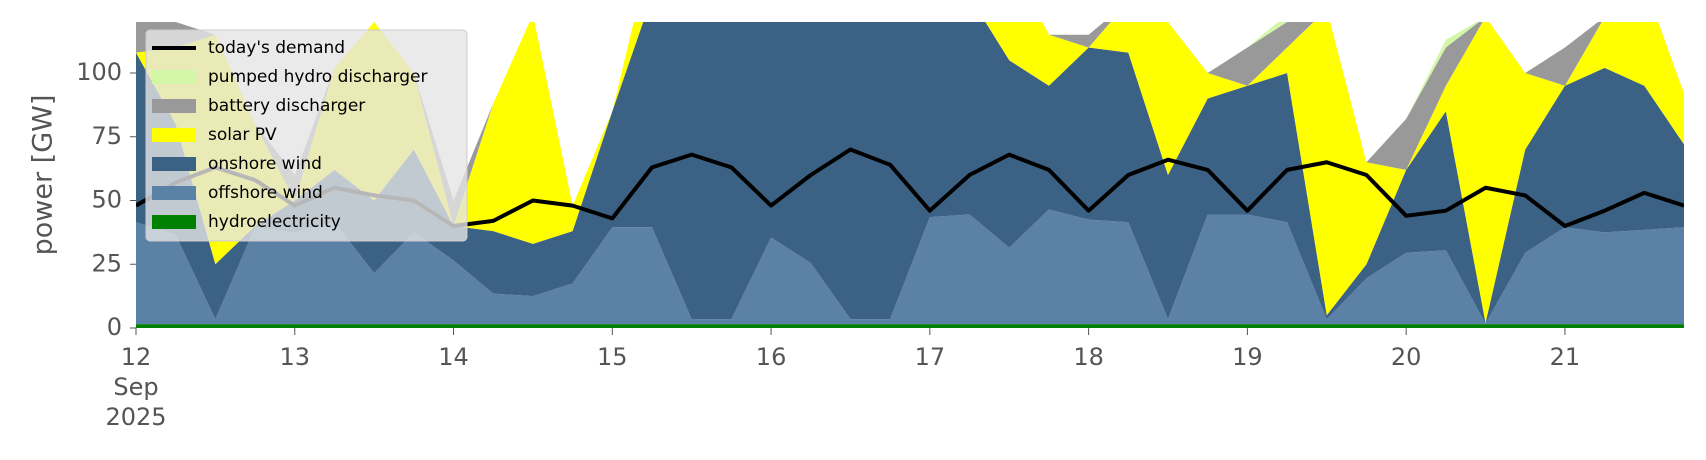 The height and width of the screenshot is (460, 1706). Describe the element at coordinates (317, 77) in the screenshot. I see `legend-label: pumped hydro discharger` at that location.